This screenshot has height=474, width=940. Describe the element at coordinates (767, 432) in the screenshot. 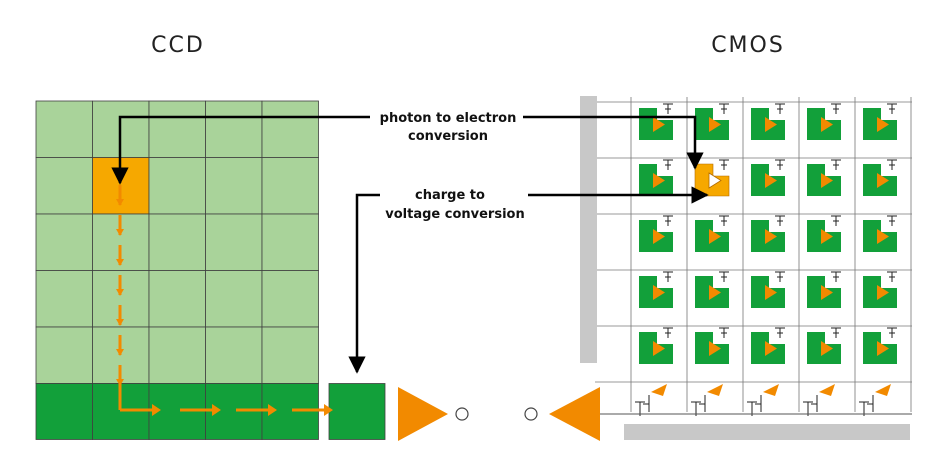

I see `cmos-column-bus` at that location.